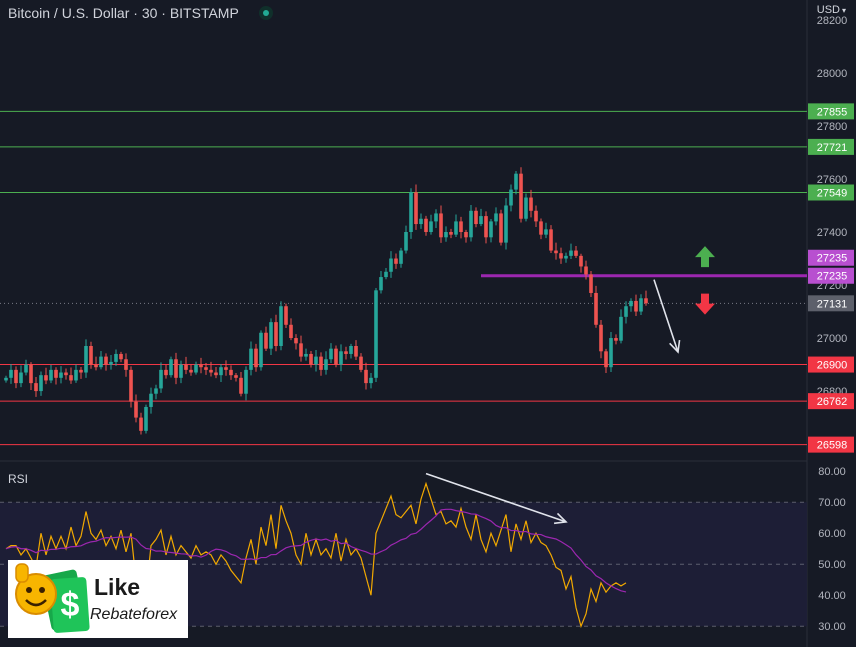 The height and width of the screenshot is (647, 856). Describe the element at coordinates (18, 479) in the screenshot. I see `rsi-indicator-label: RSI` at that location.